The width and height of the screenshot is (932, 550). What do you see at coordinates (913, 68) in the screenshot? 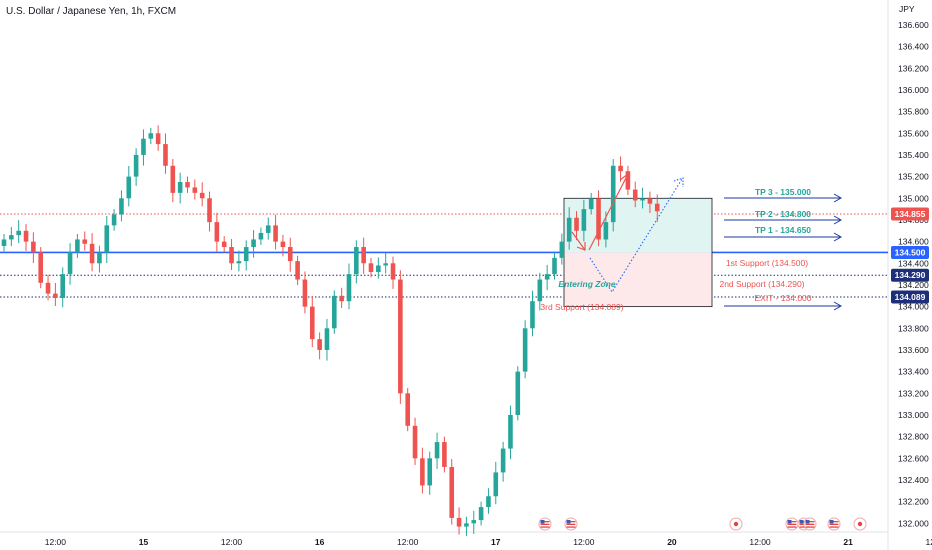
I see `price-tick-label: 136.200` at bounding box center [913, 68].